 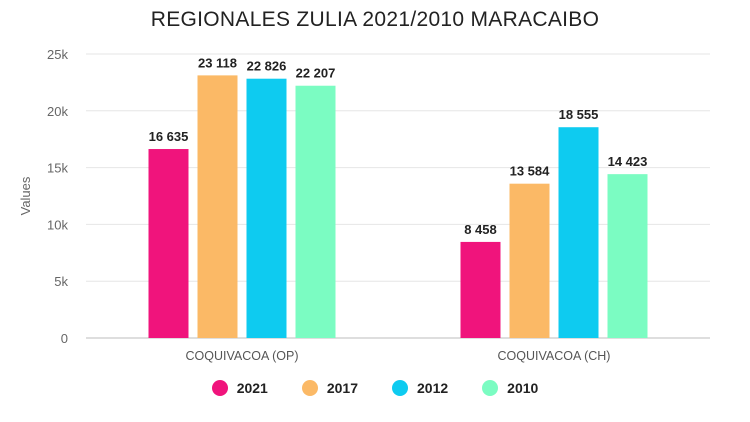 What do you see at coordinates (61, 281) in the screenshot?
I see `y-tick-label: 5k` at bounding box center [61, 281].